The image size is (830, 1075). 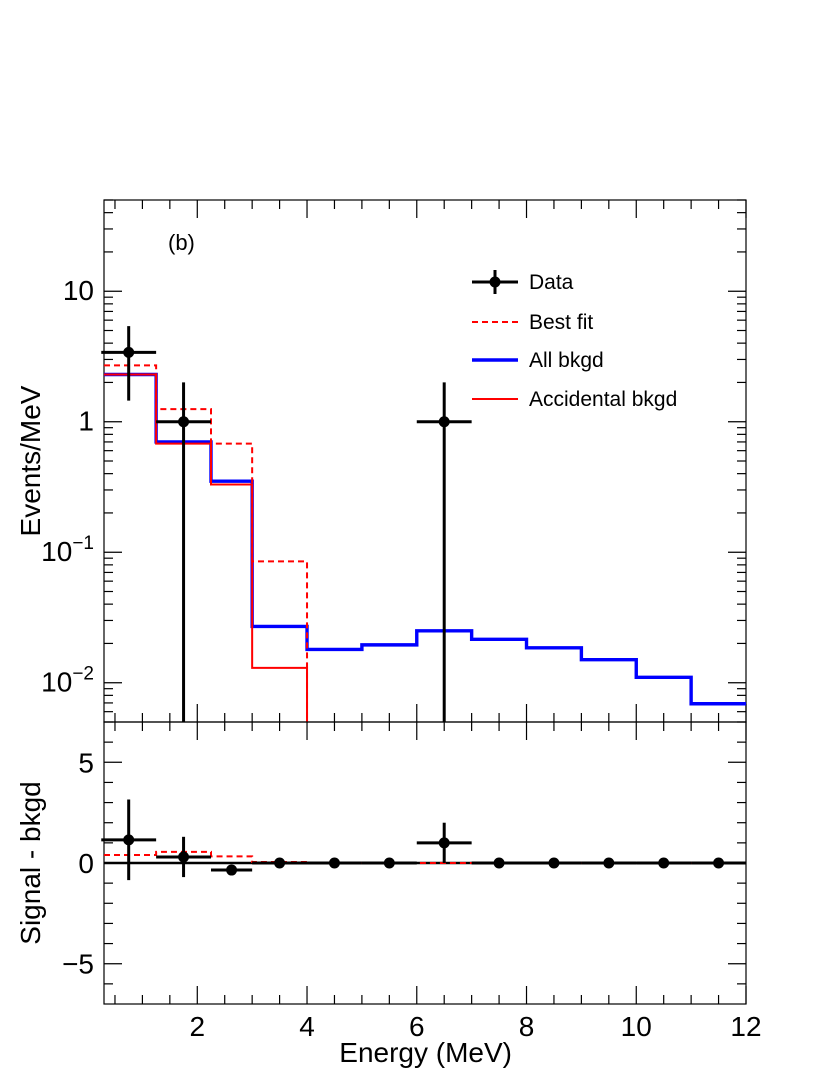 I want to click on series-accidental-bkgd, so click(x=206, y=547).